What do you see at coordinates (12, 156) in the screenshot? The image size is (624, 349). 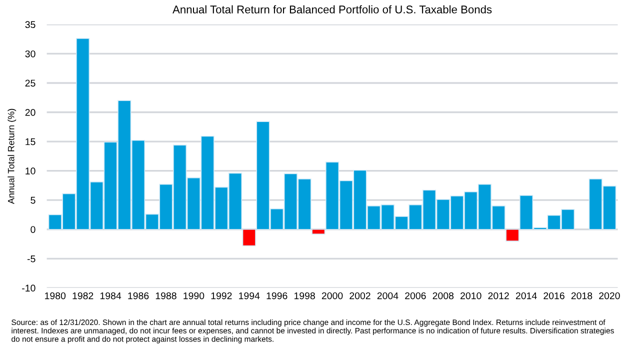 I see `y-axis-title: Annual Total Return (%)` at bounding box center [12, 156].